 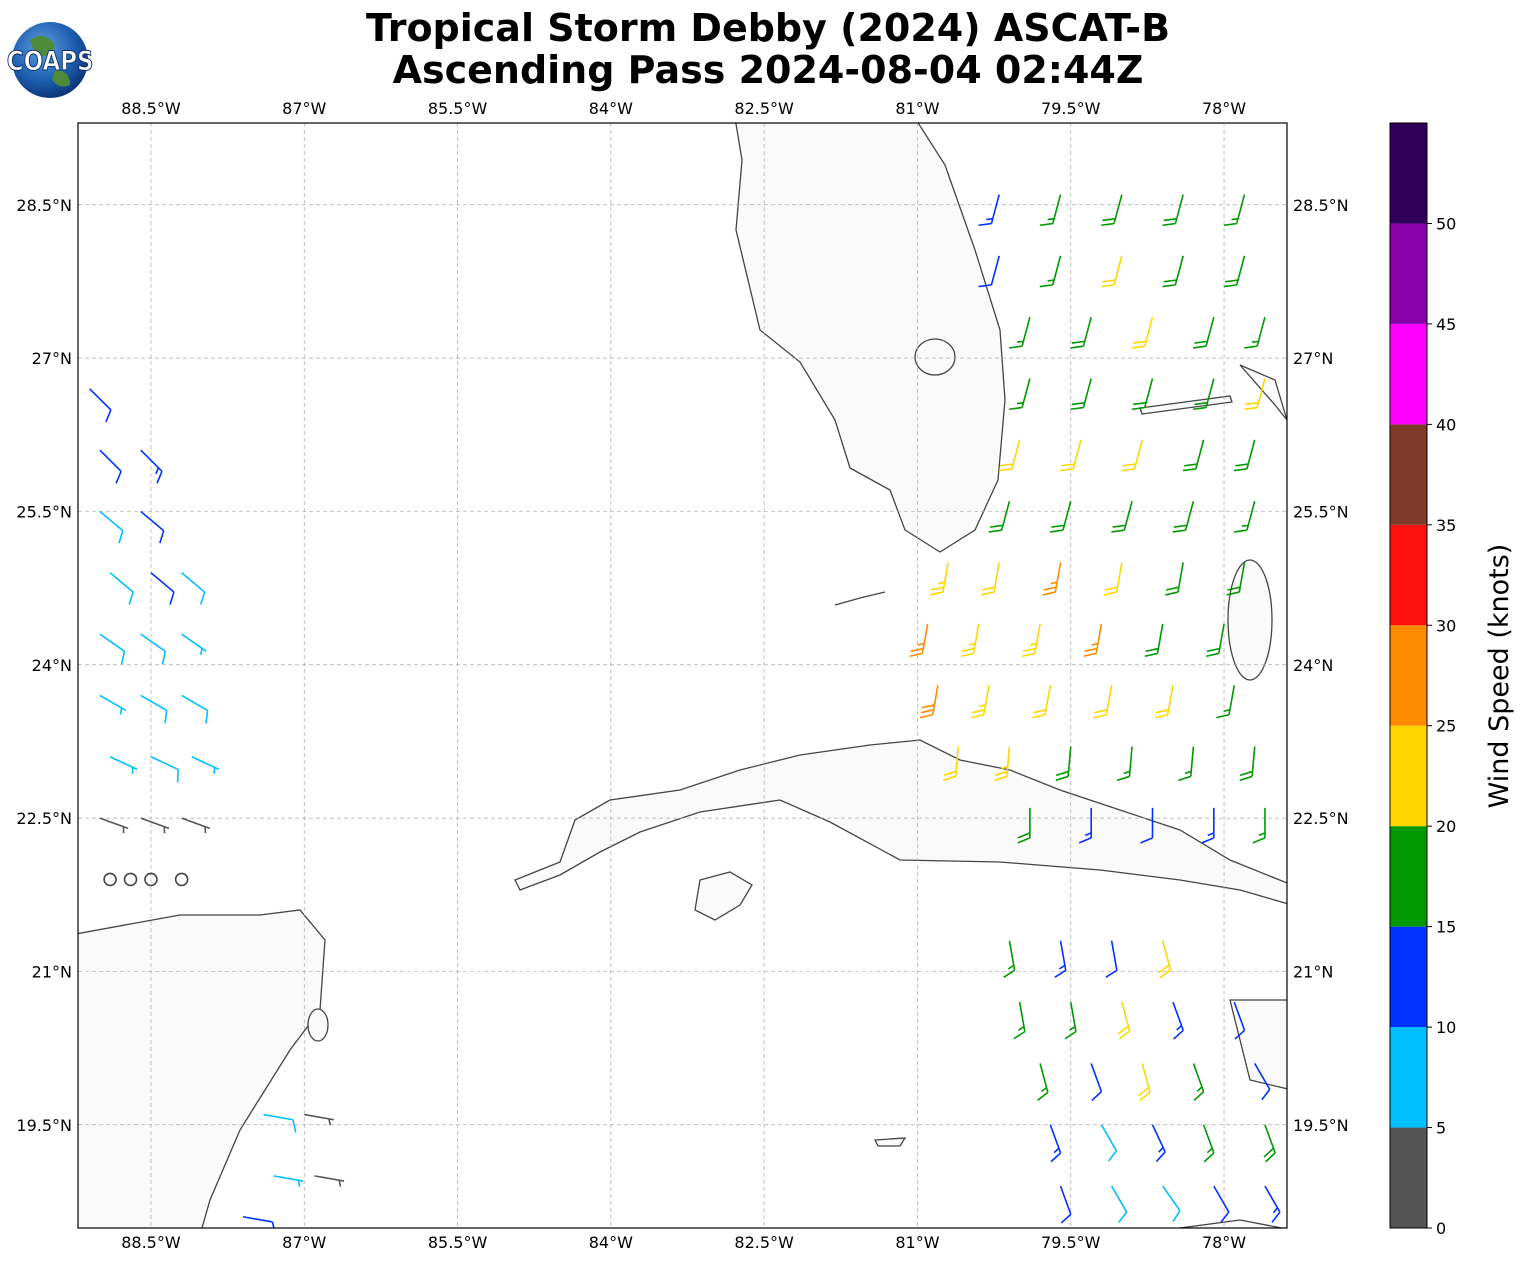 What do you see at coordinates (1071, 1242) in the screenshot?
I see `x-tick-label: 79.5°W` at bounding box center [1071, 1242].